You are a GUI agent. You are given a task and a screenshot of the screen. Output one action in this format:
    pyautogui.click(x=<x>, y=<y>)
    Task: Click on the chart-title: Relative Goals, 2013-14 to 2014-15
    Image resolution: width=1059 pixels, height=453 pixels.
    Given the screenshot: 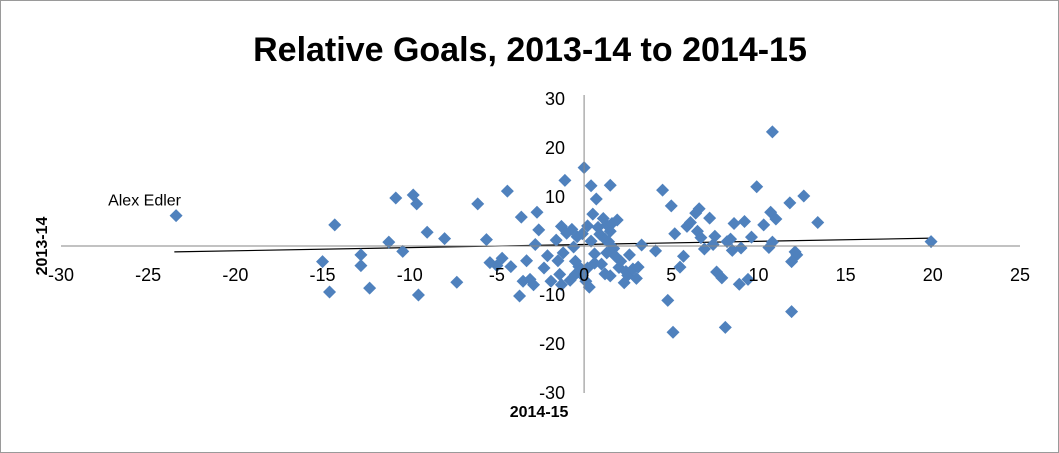 What is the action you would take?
    pyautogui.click(x=530, y=50)
    